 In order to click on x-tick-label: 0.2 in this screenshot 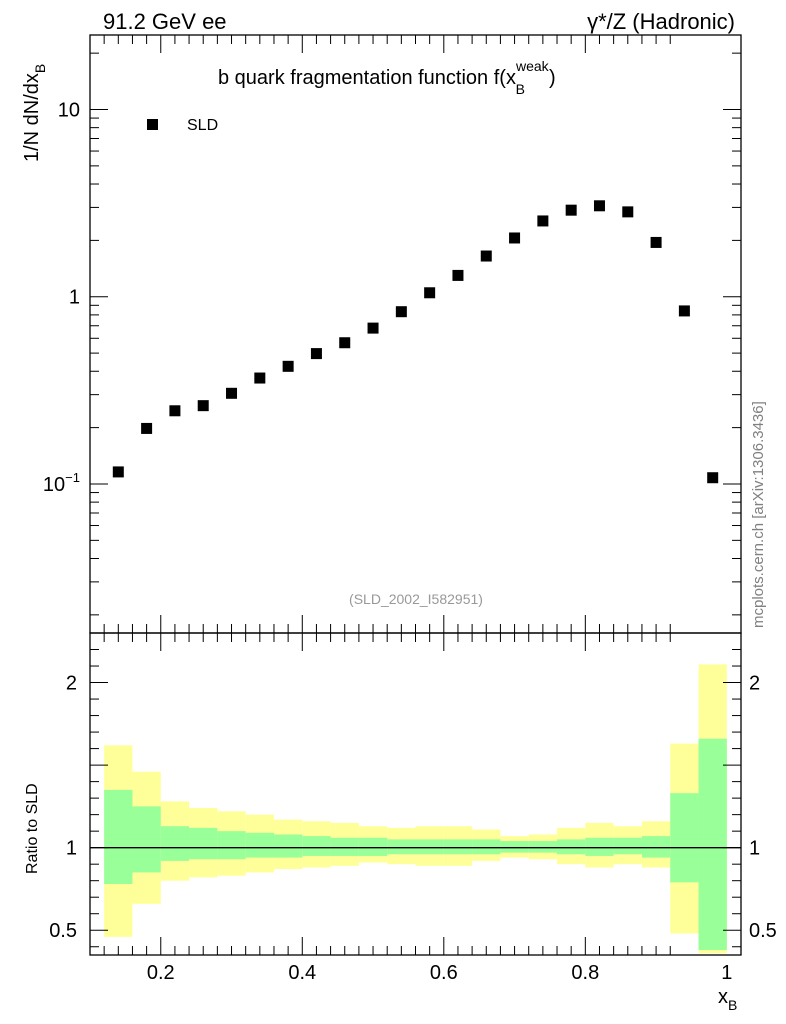, I will do `click(161, 973)`.